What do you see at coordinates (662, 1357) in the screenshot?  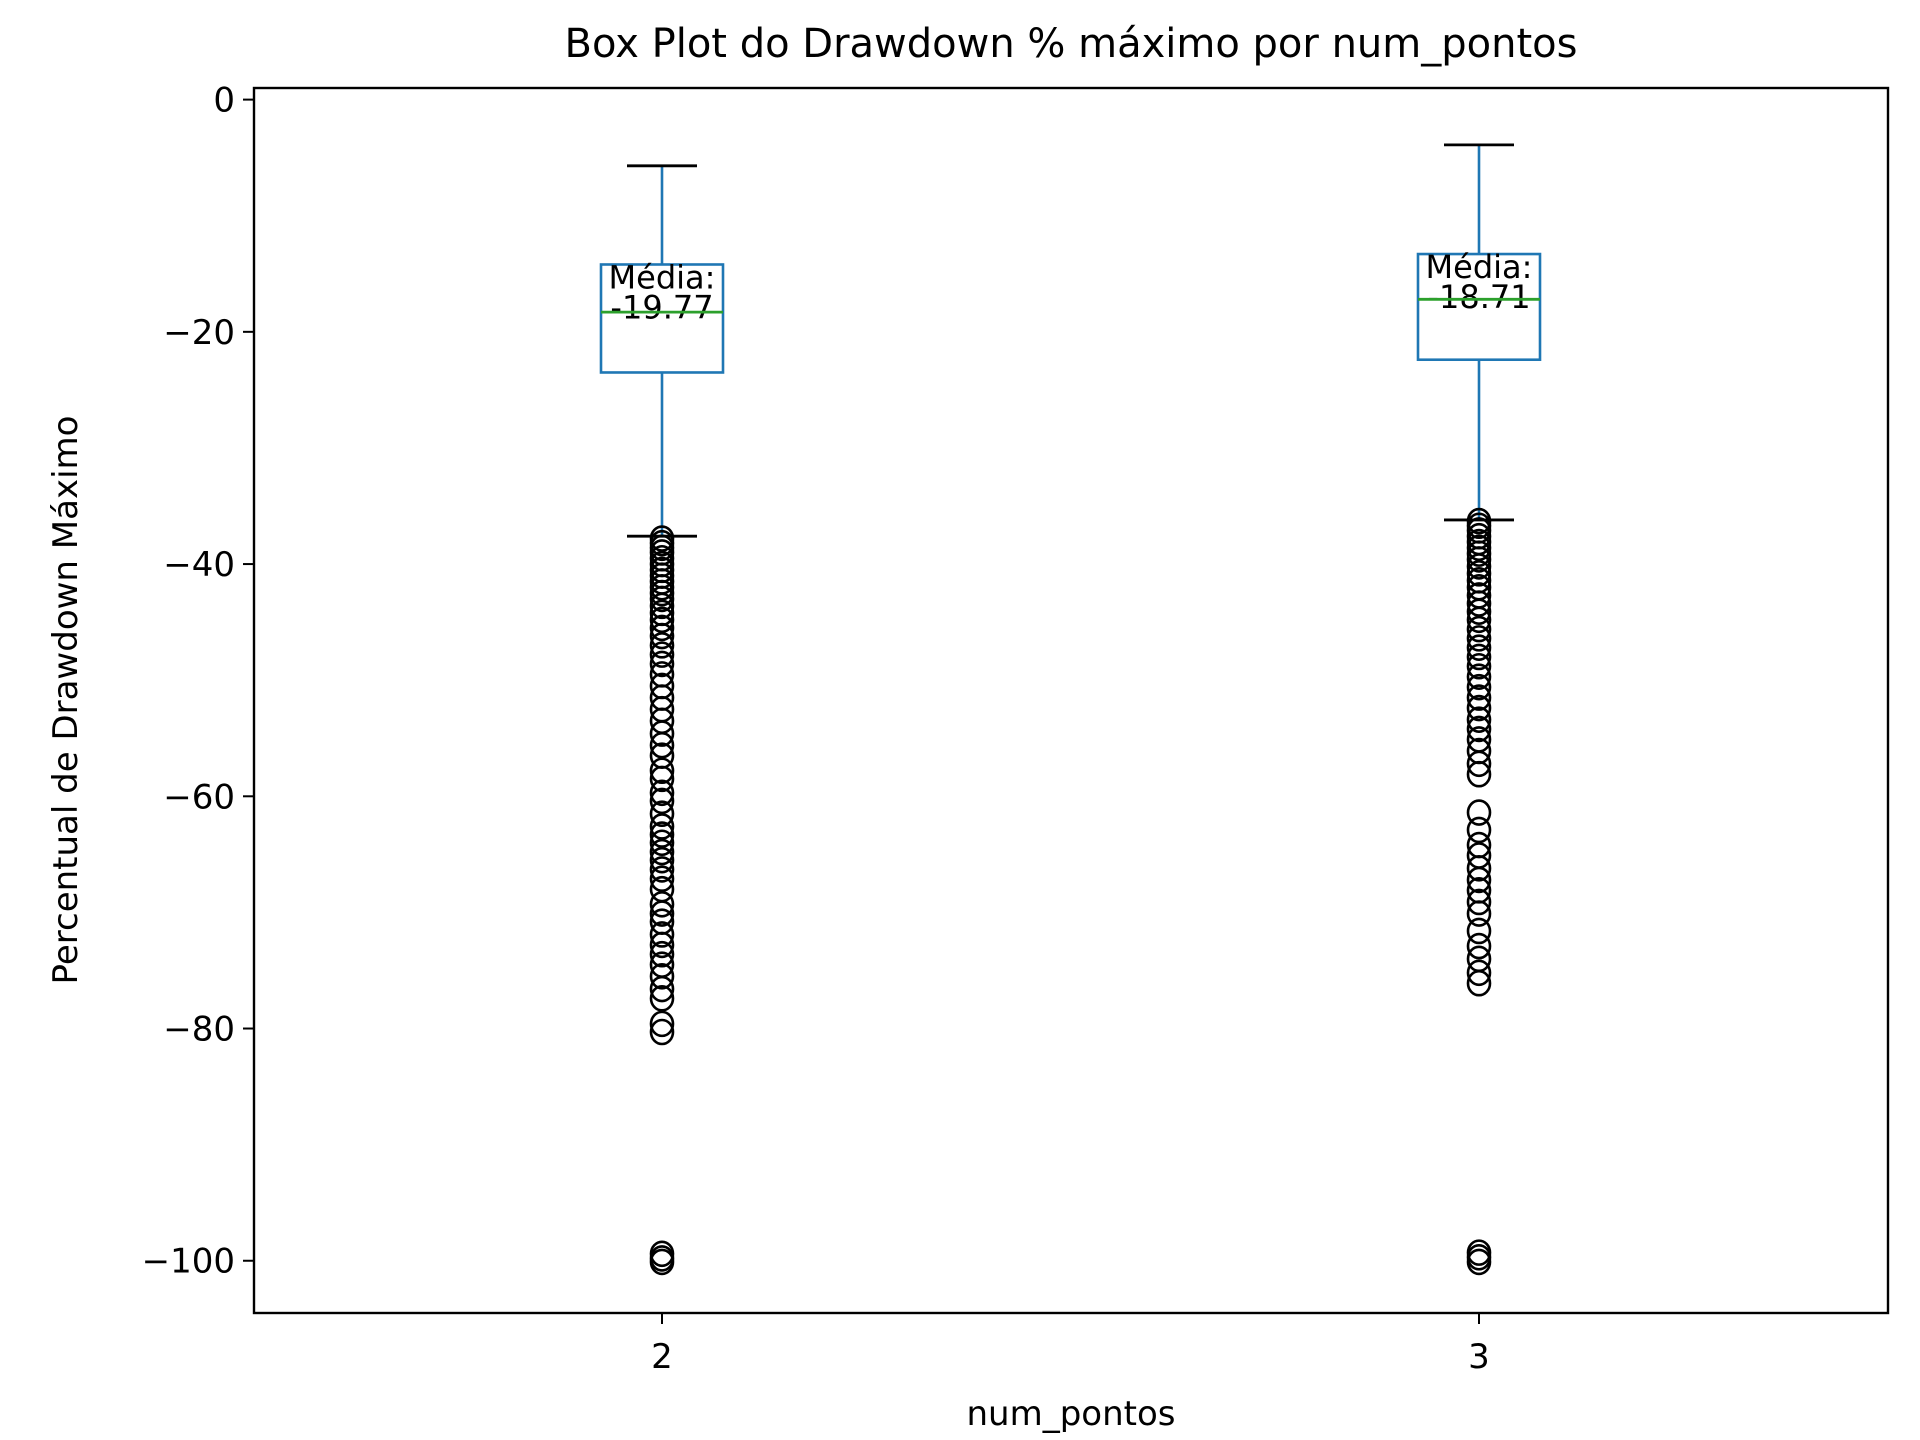 I see `x-tick-label: 2` at bounding box center [662, 1357].